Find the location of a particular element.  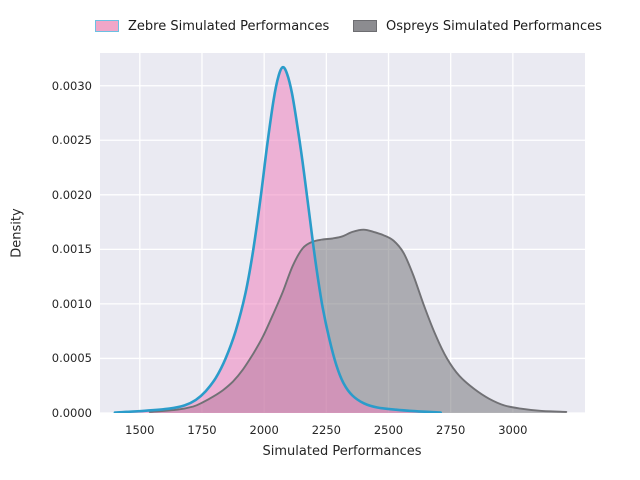

x-tick-label: 2750 is located at coordinates (451, 430).